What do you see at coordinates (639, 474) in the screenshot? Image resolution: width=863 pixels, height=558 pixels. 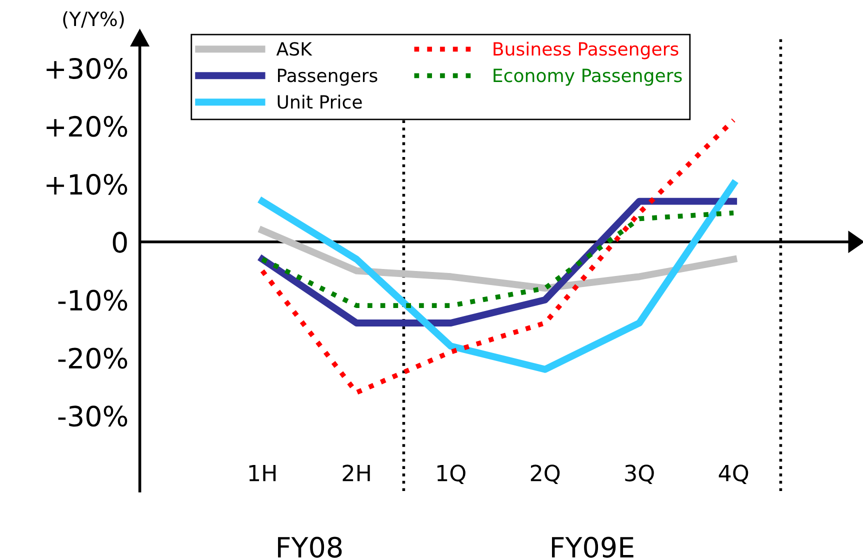 I see `x-tick-label: 3Q` at bounding box center [639, 474].